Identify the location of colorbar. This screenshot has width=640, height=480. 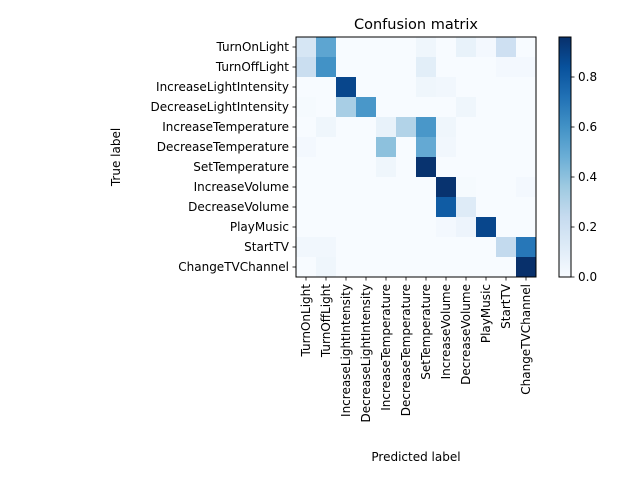
(565, 157).